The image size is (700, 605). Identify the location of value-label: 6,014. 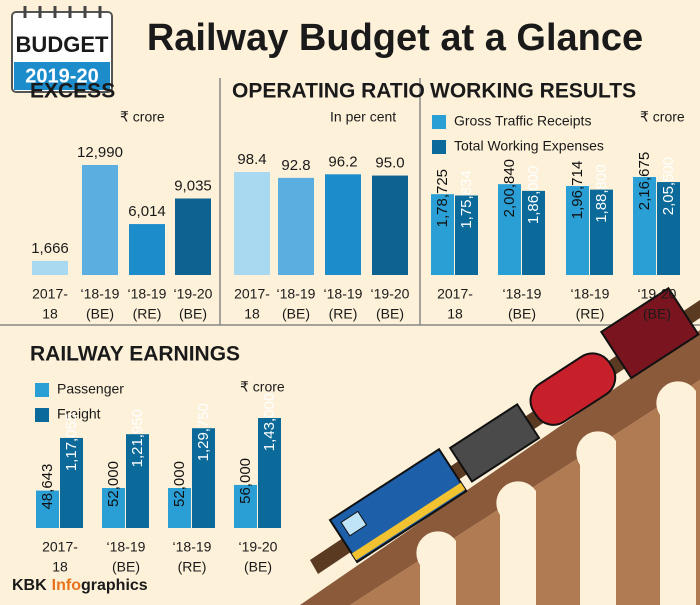
(147, 211).